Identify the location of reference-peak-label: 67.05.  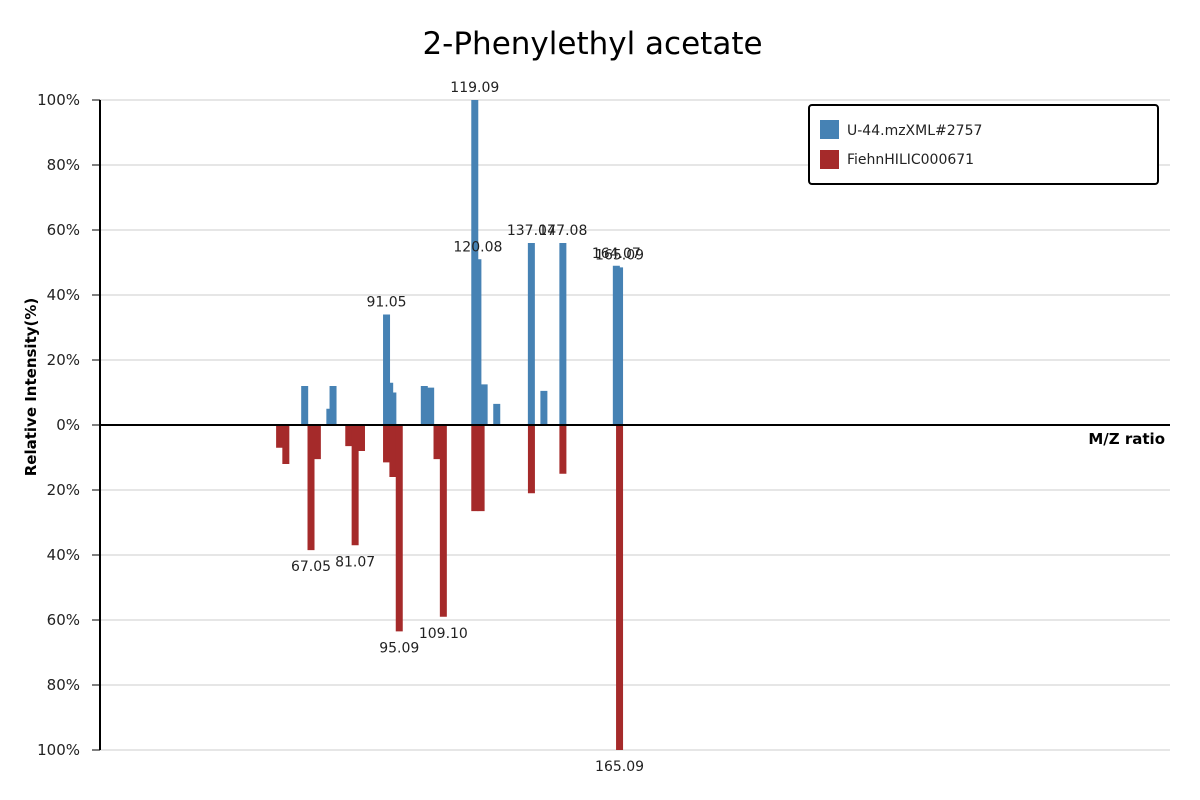
(311, 567).